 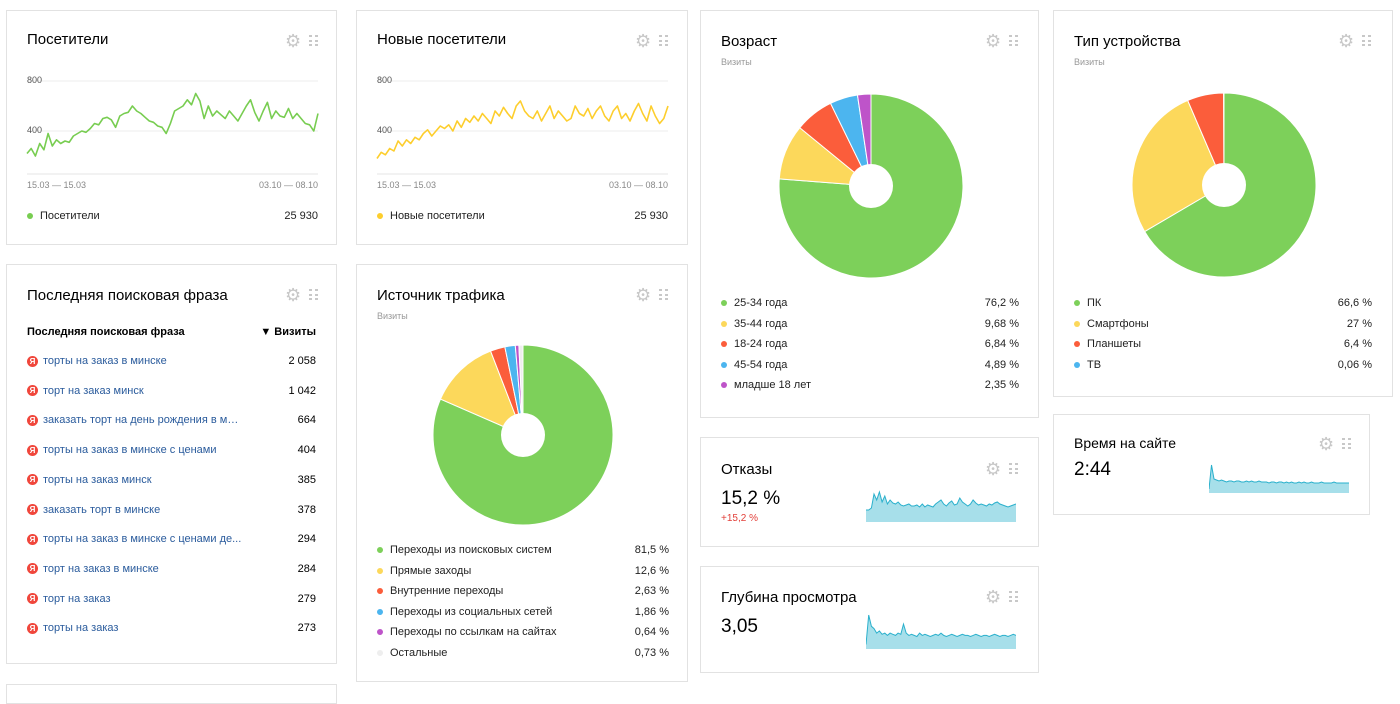 I want to click on legend-value: 25 930, so click(x=651, y=216).